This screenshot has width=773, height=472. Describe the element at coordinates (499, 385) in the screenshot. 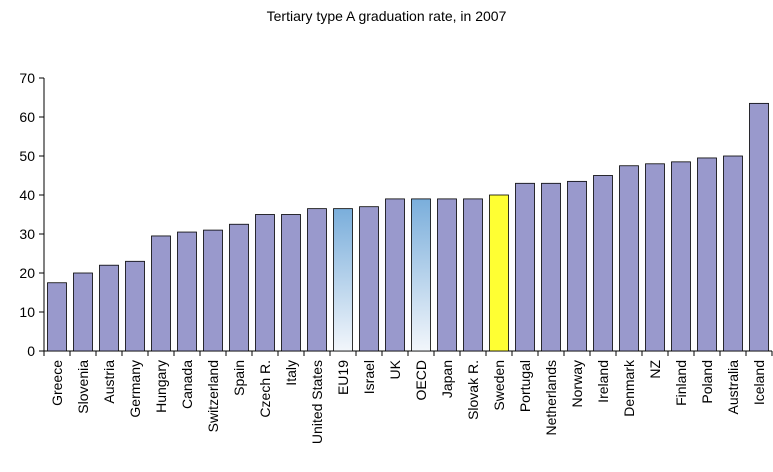

I see `category-label: Sweden` at that location.